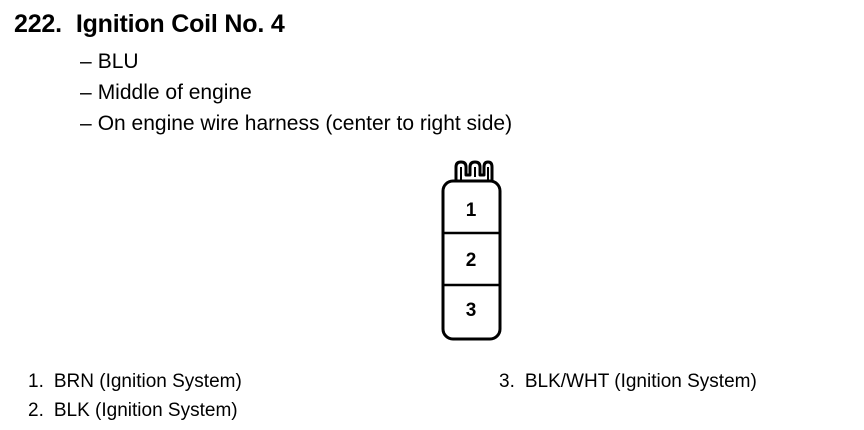 The image size is (864, 430). I want to click on cavity-label-3: 3, so click(471, 310).